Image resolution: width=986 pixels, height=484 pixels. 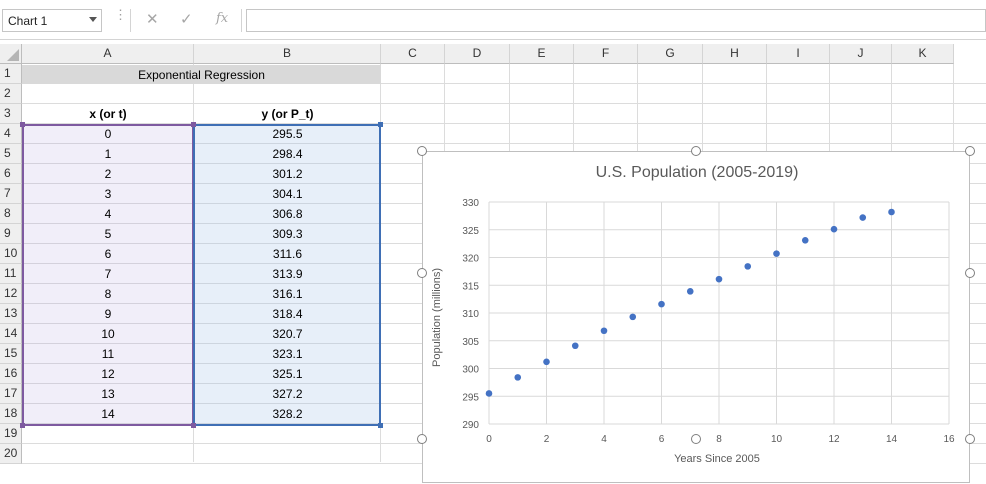 What do you see at coordinates (108, 294) in the screenshot?
I see `cell-x-value: 8` at bounding box center [108, 294].